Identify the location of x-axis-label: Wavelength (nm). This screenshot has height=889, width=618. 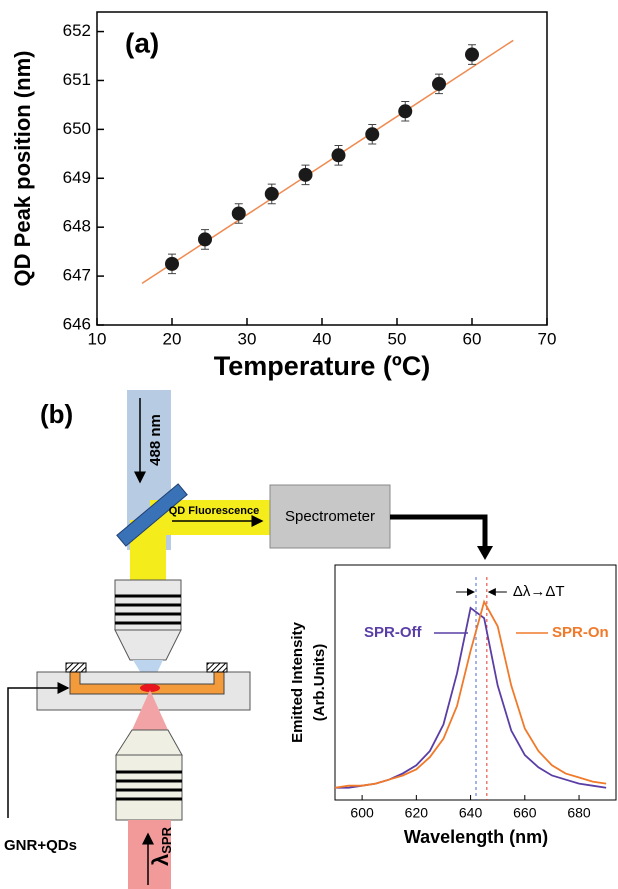
(476, 837).